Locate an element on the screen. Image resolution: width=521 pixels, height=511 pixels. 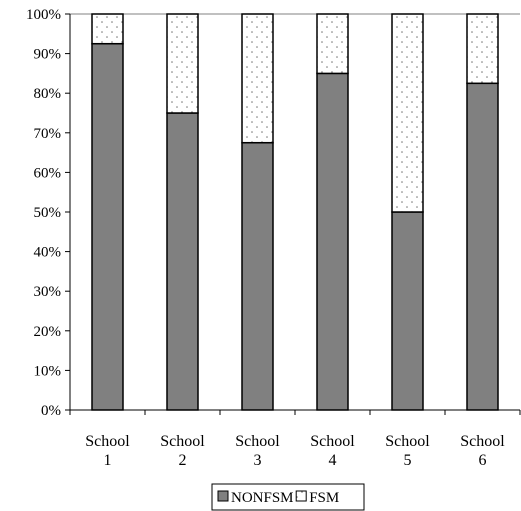
y-tick-label: 90% is located at coordinates (48, 55).